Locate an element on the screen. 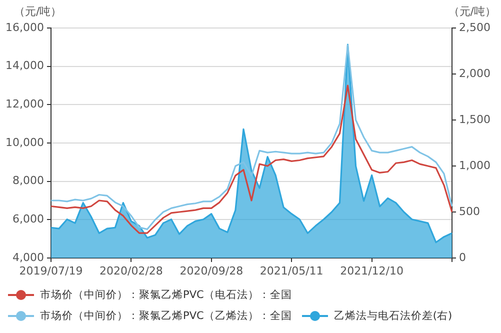 This screenshot has width=501, height=333. y2-axis-title: （元/吨） is located at coordinates (472, 11).